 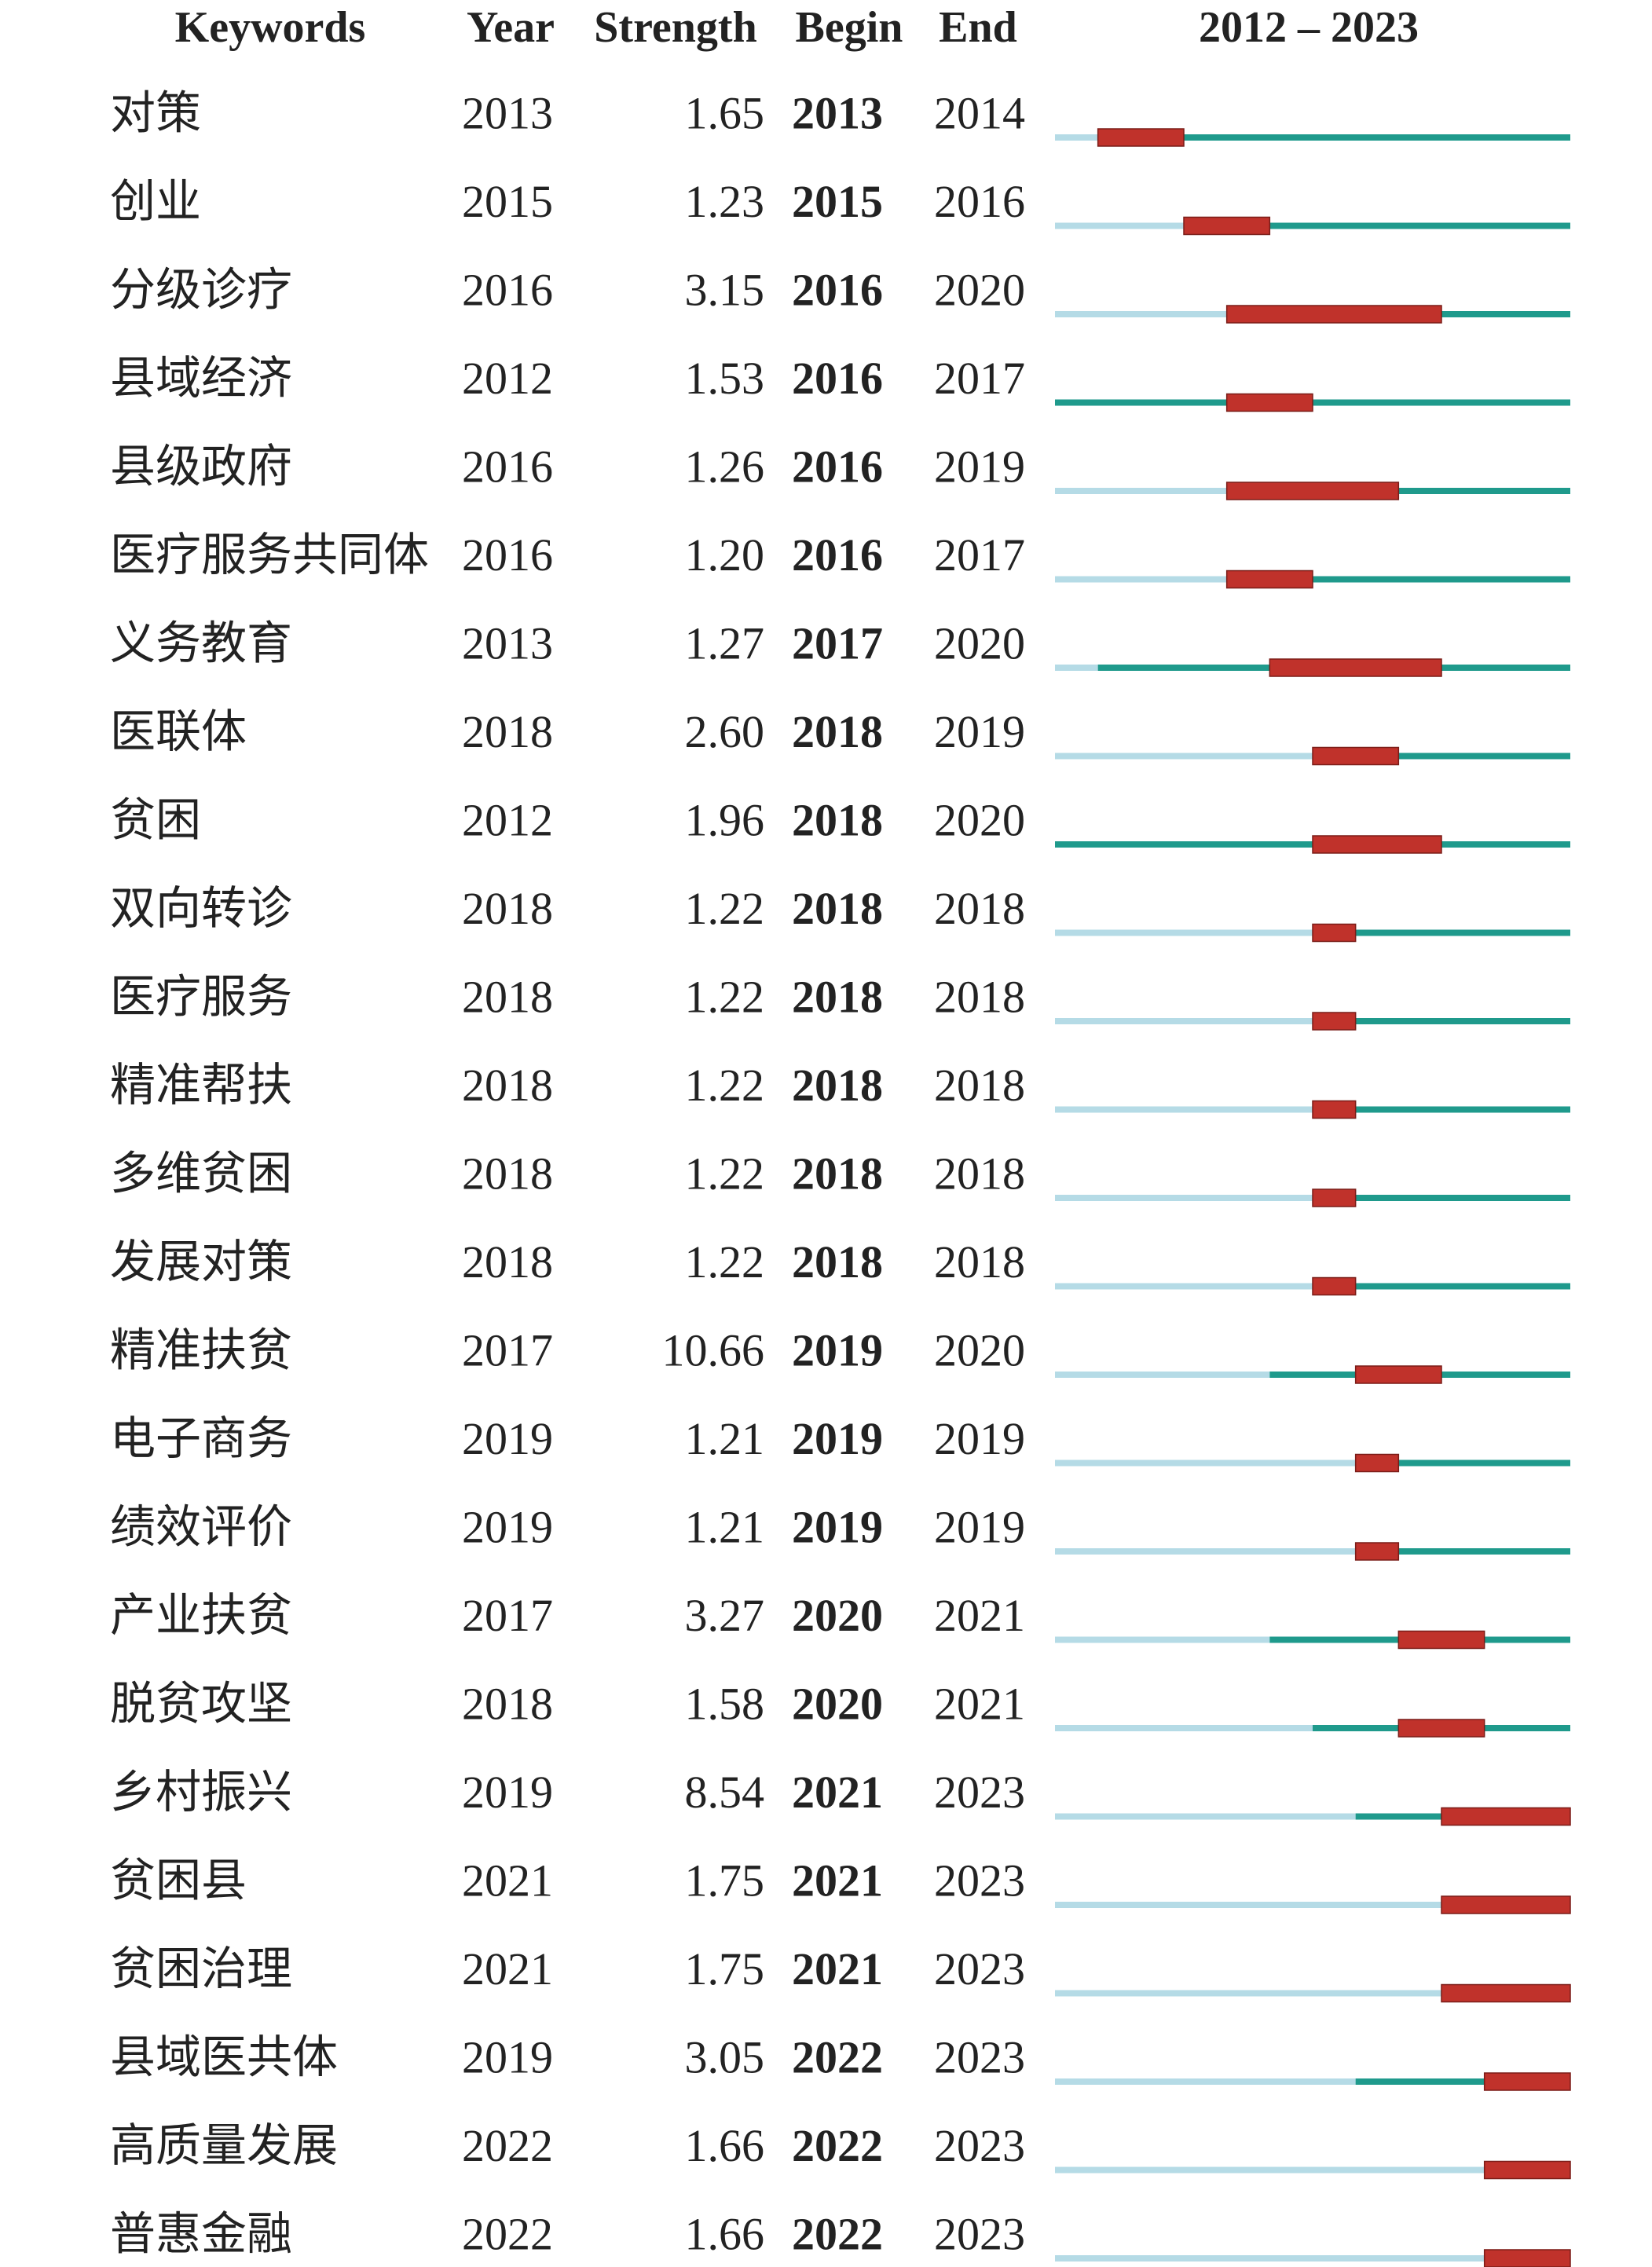 What do you see at coordinates (725, 1968) in the screenshot?
I see `strength: 1.75` at bounding box center [725, 1968].